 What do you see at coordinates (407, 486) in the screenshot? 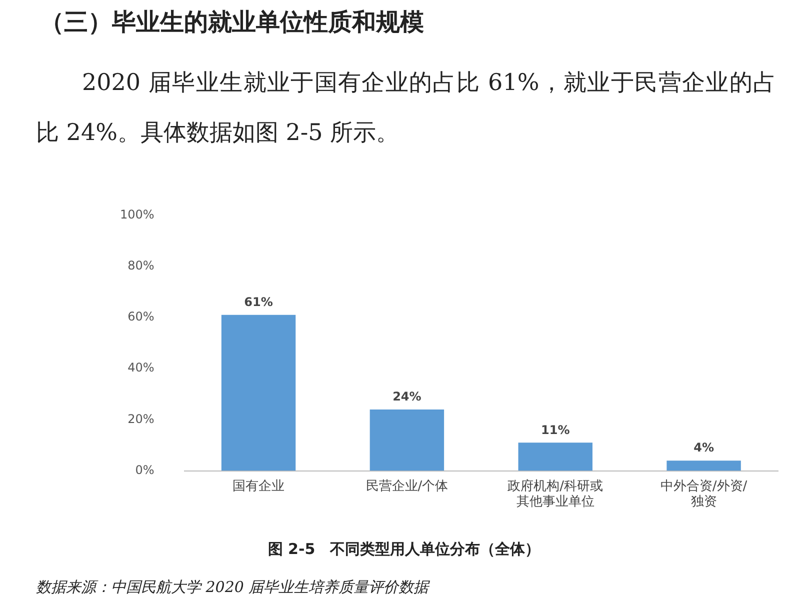
I see `x-tick-label: 民营企业/个体` at bounding box center [407, 486].